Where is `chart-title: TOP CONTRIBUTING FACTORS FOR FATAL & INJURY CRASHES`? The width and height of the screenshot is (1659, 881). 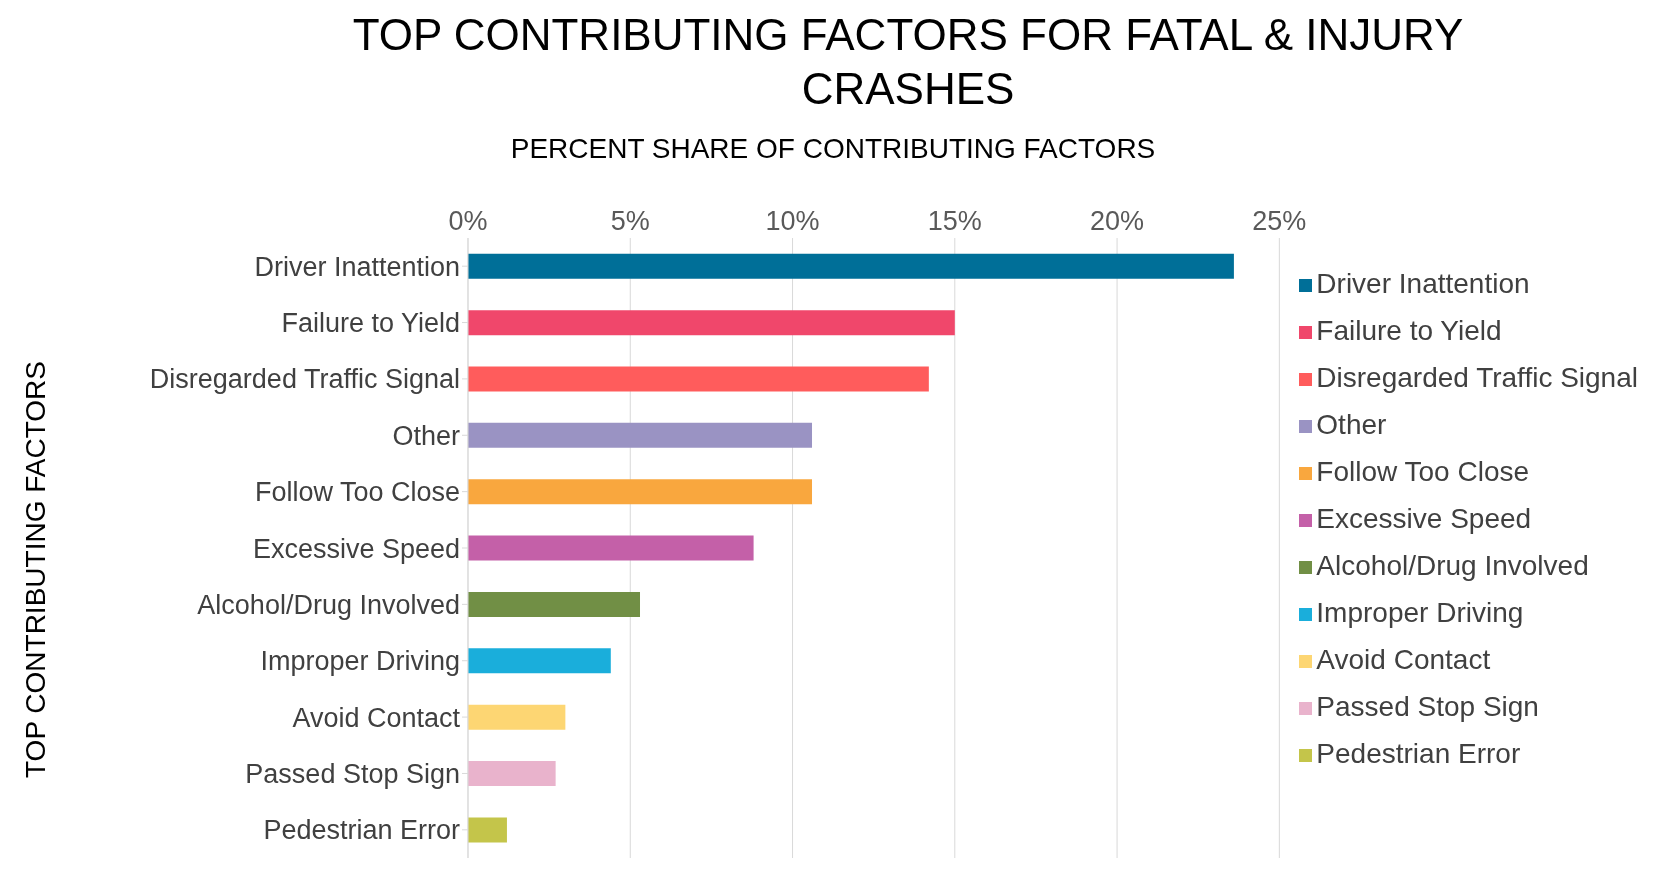
chart-title: TOP CONTRIBUTING FACTORS FOR FATAL & INJURY CRASHES is located at coordinates (908, 62).